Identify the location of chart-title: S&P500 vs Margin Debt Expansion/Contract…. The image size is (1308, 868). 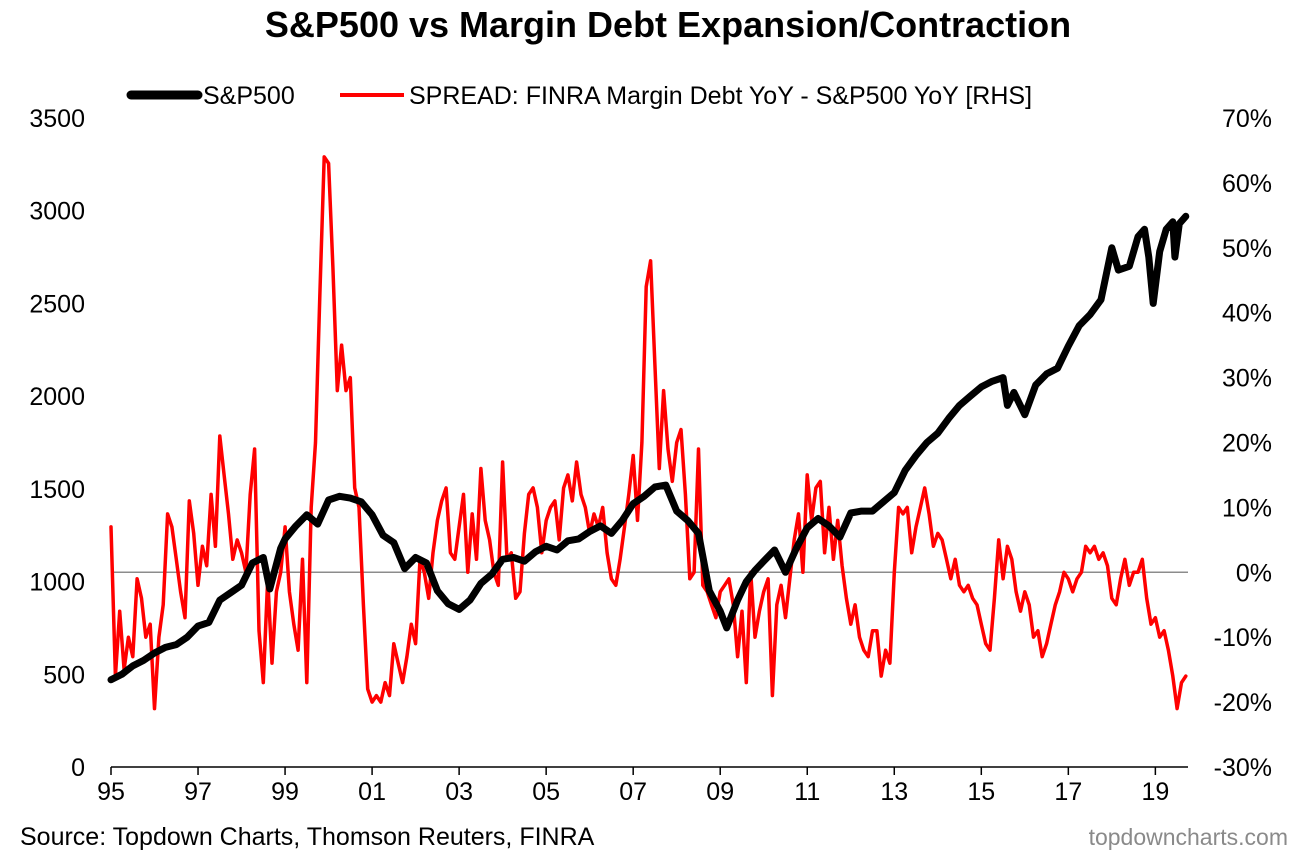
(668, 24).